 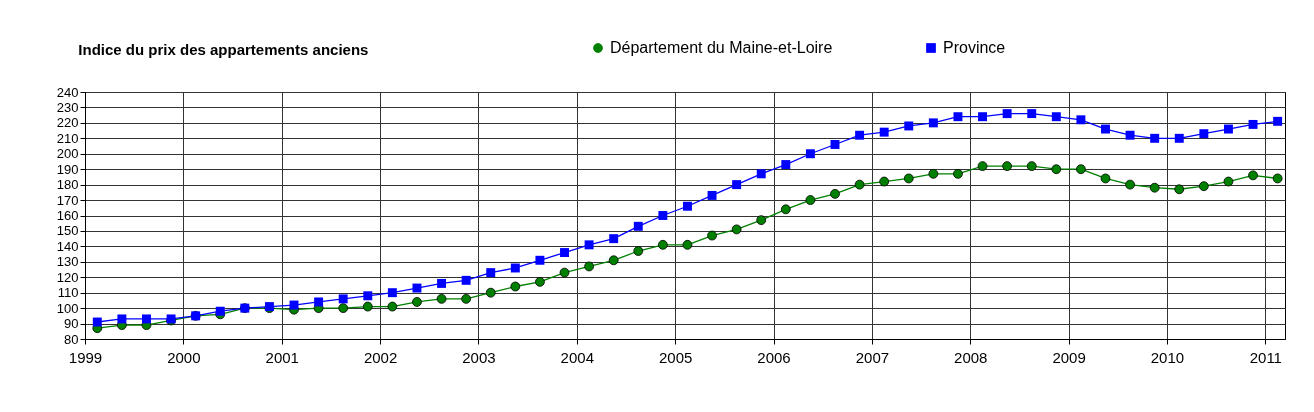 I want to click on y-tick-label: 90, so click(x=71, y=324).